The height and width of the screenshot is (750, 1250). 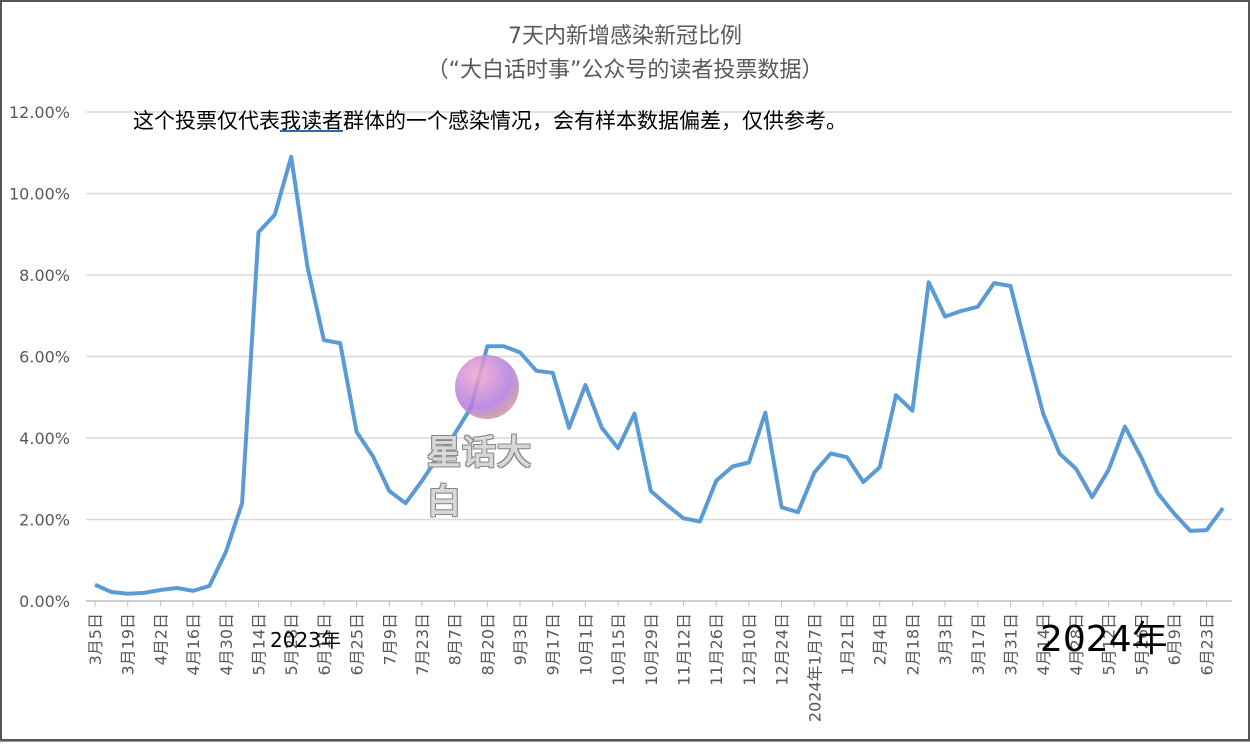 What do you see at coordinates (1174, 639) in the screenshot?
I see `x-tick-label: 6月9日` at bounding box center [1174, 639].